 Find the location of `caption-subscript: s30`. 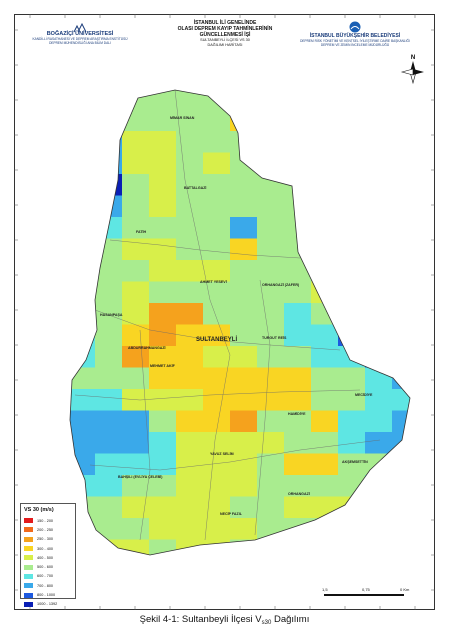

caption-subscript: s30 is located at coordinates (266, 623).